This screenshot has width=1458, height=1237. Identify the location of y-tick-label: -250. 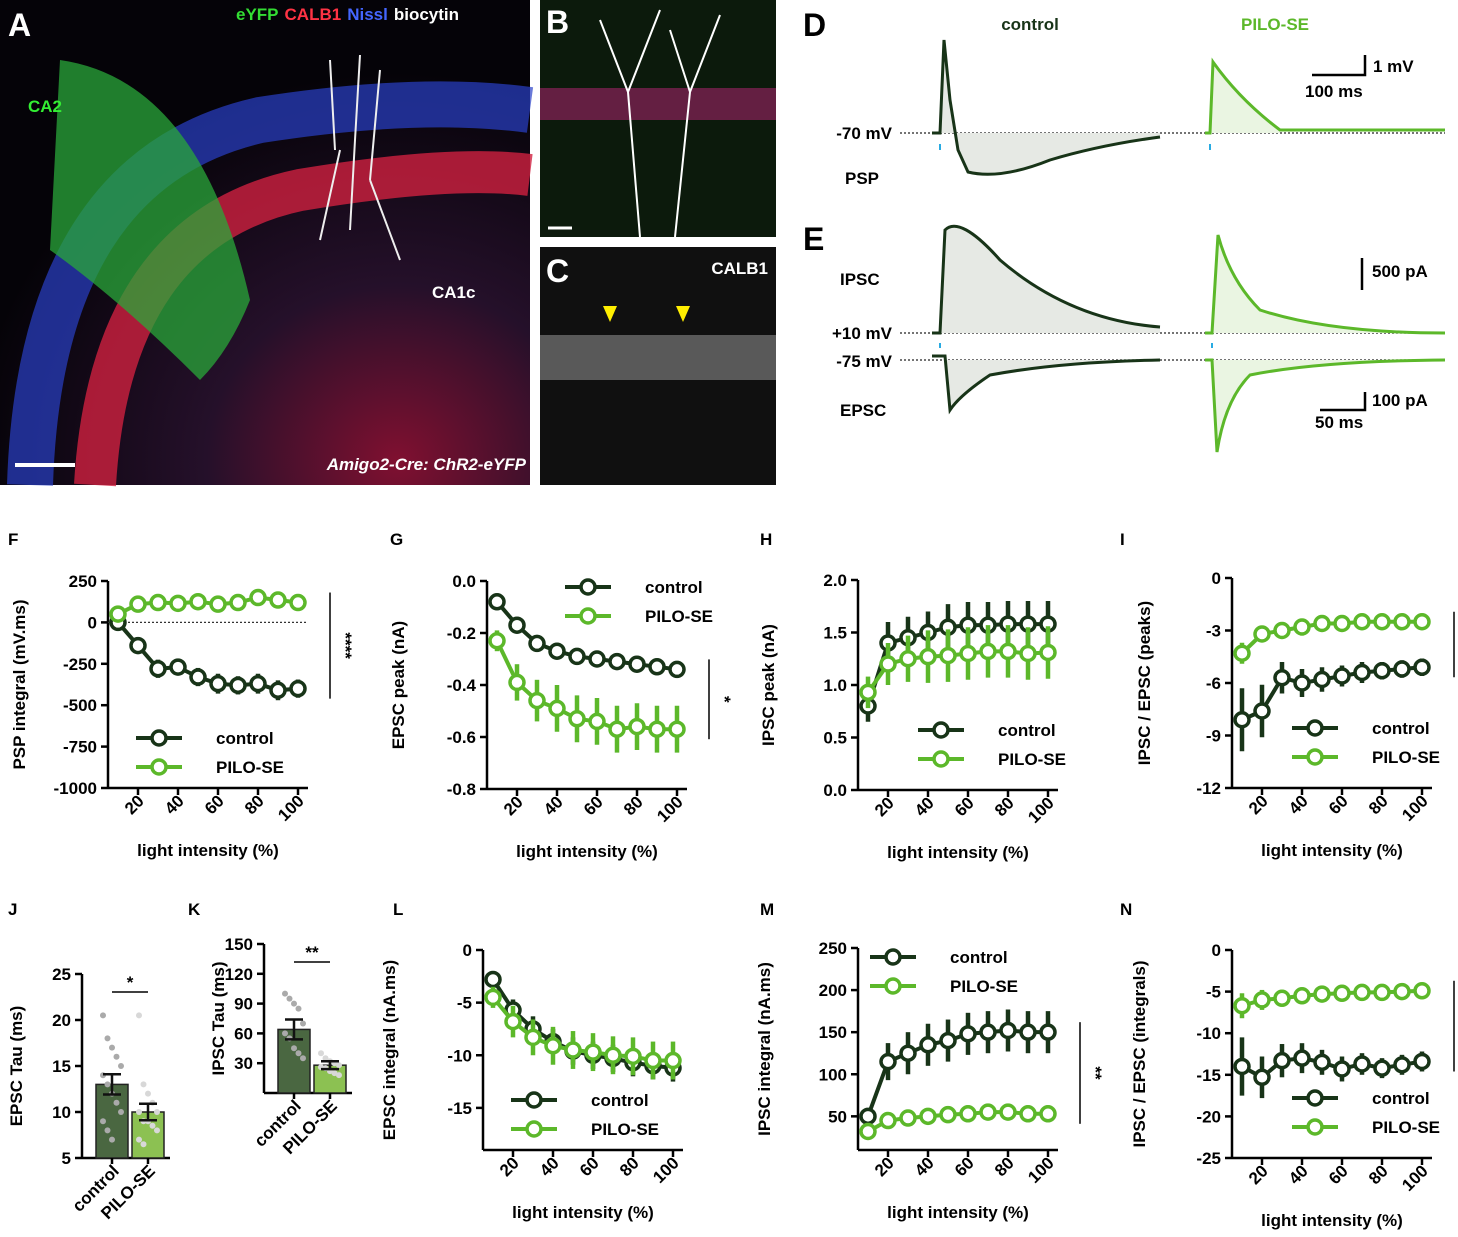
(80, 664).